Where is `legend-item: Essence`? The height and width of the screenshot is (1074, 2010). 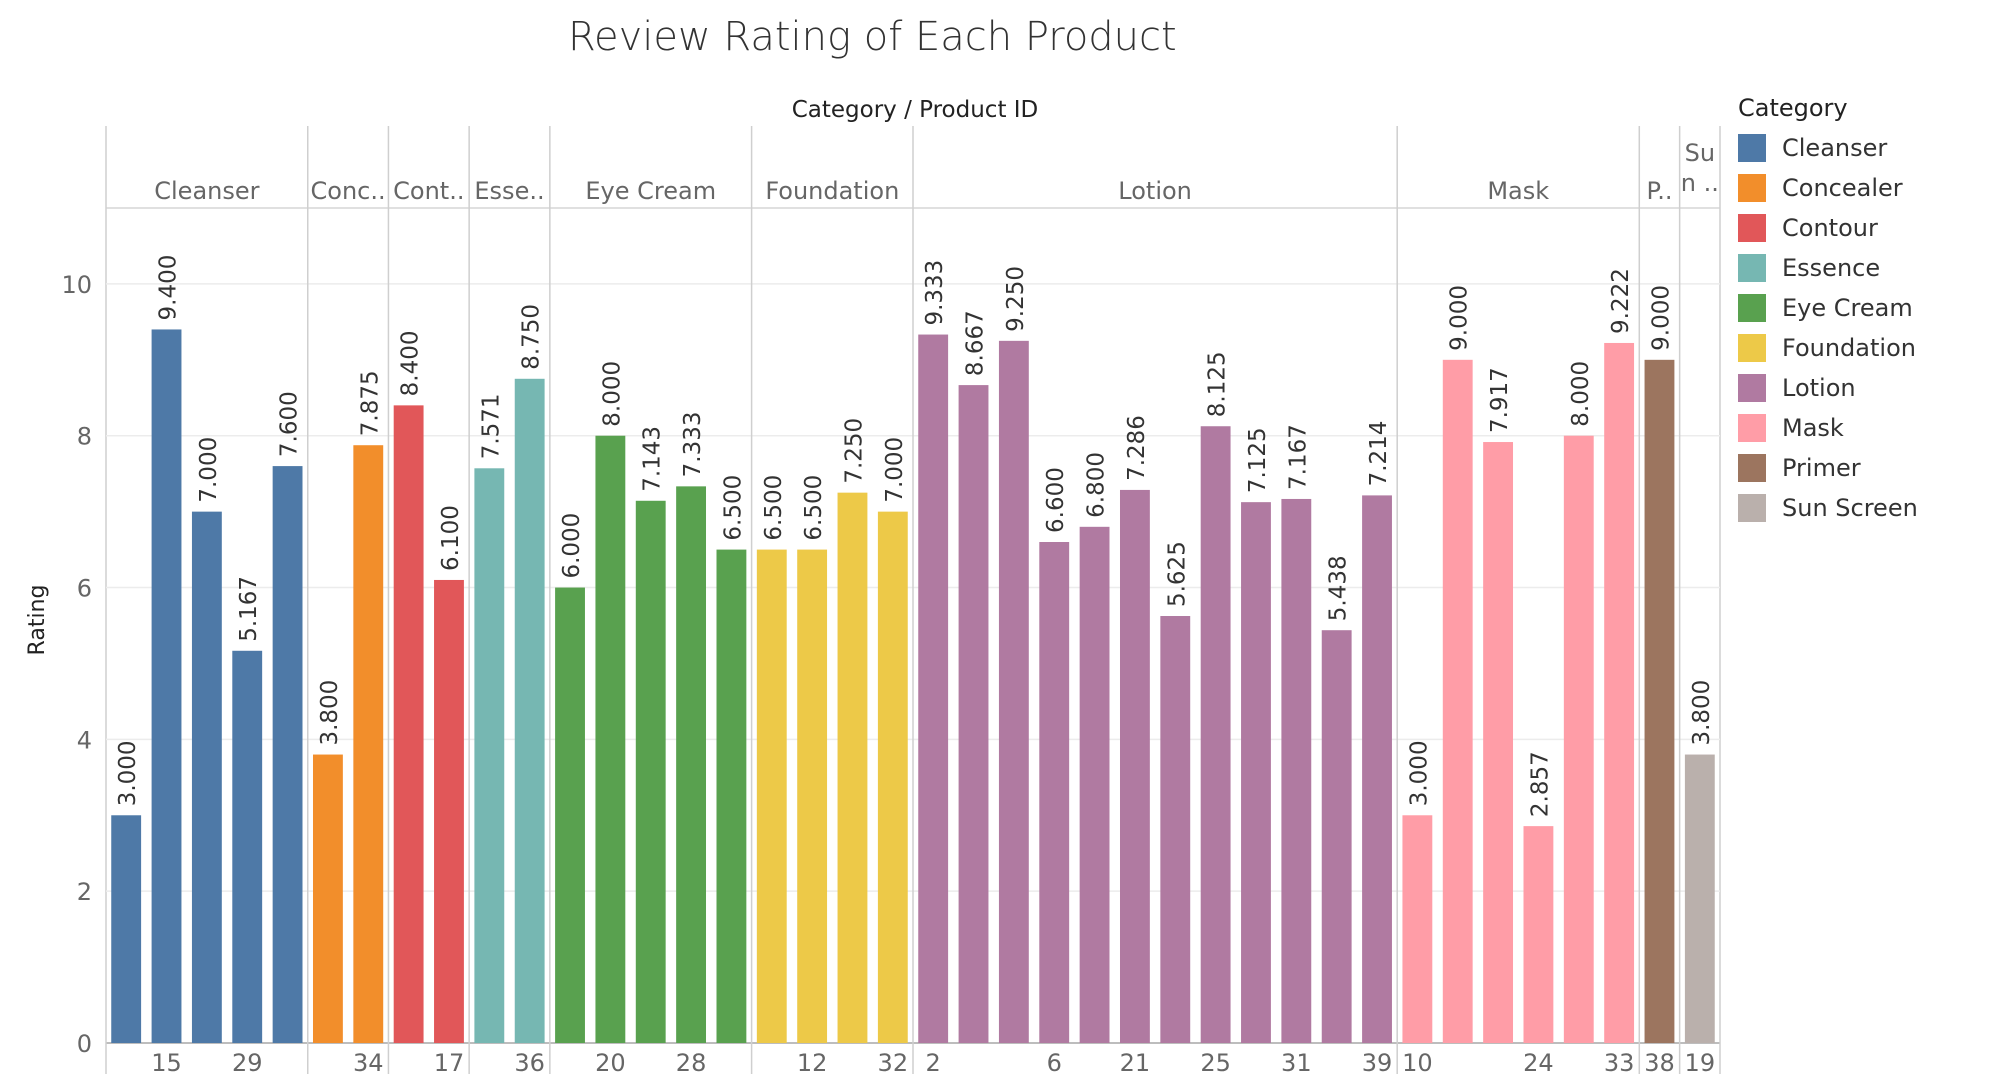
legend-item: Essence is located at coordinates (1868, 268).